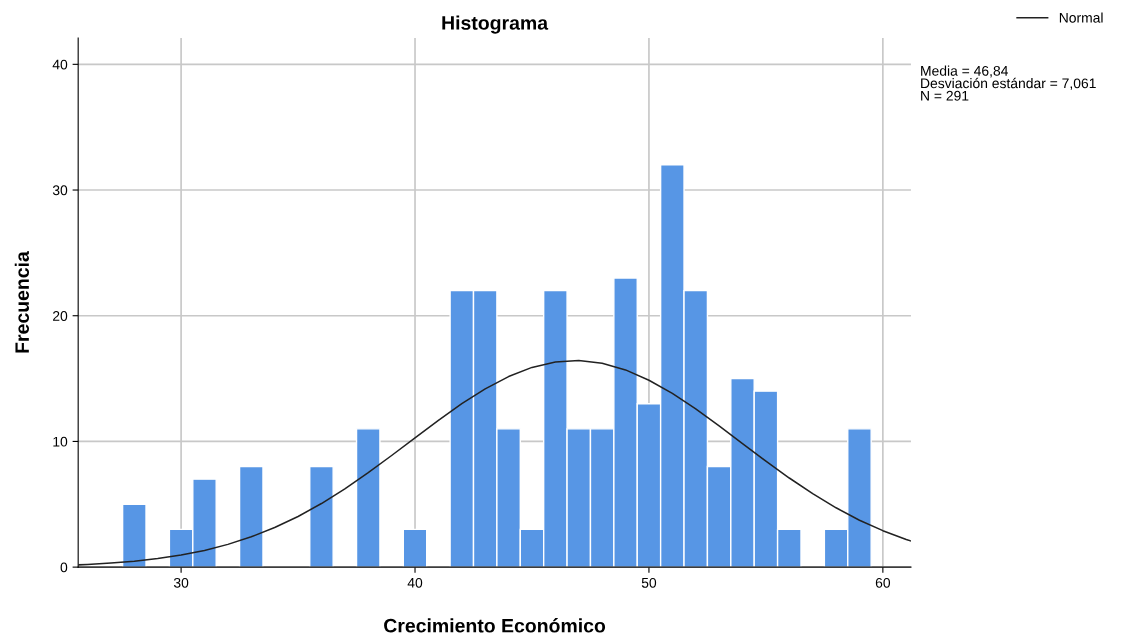 This screenshot has width=1133, height=643. Describe the element at coordinates (495, 24) in the screenshot. I see `chart-title: Histograma` at that location.